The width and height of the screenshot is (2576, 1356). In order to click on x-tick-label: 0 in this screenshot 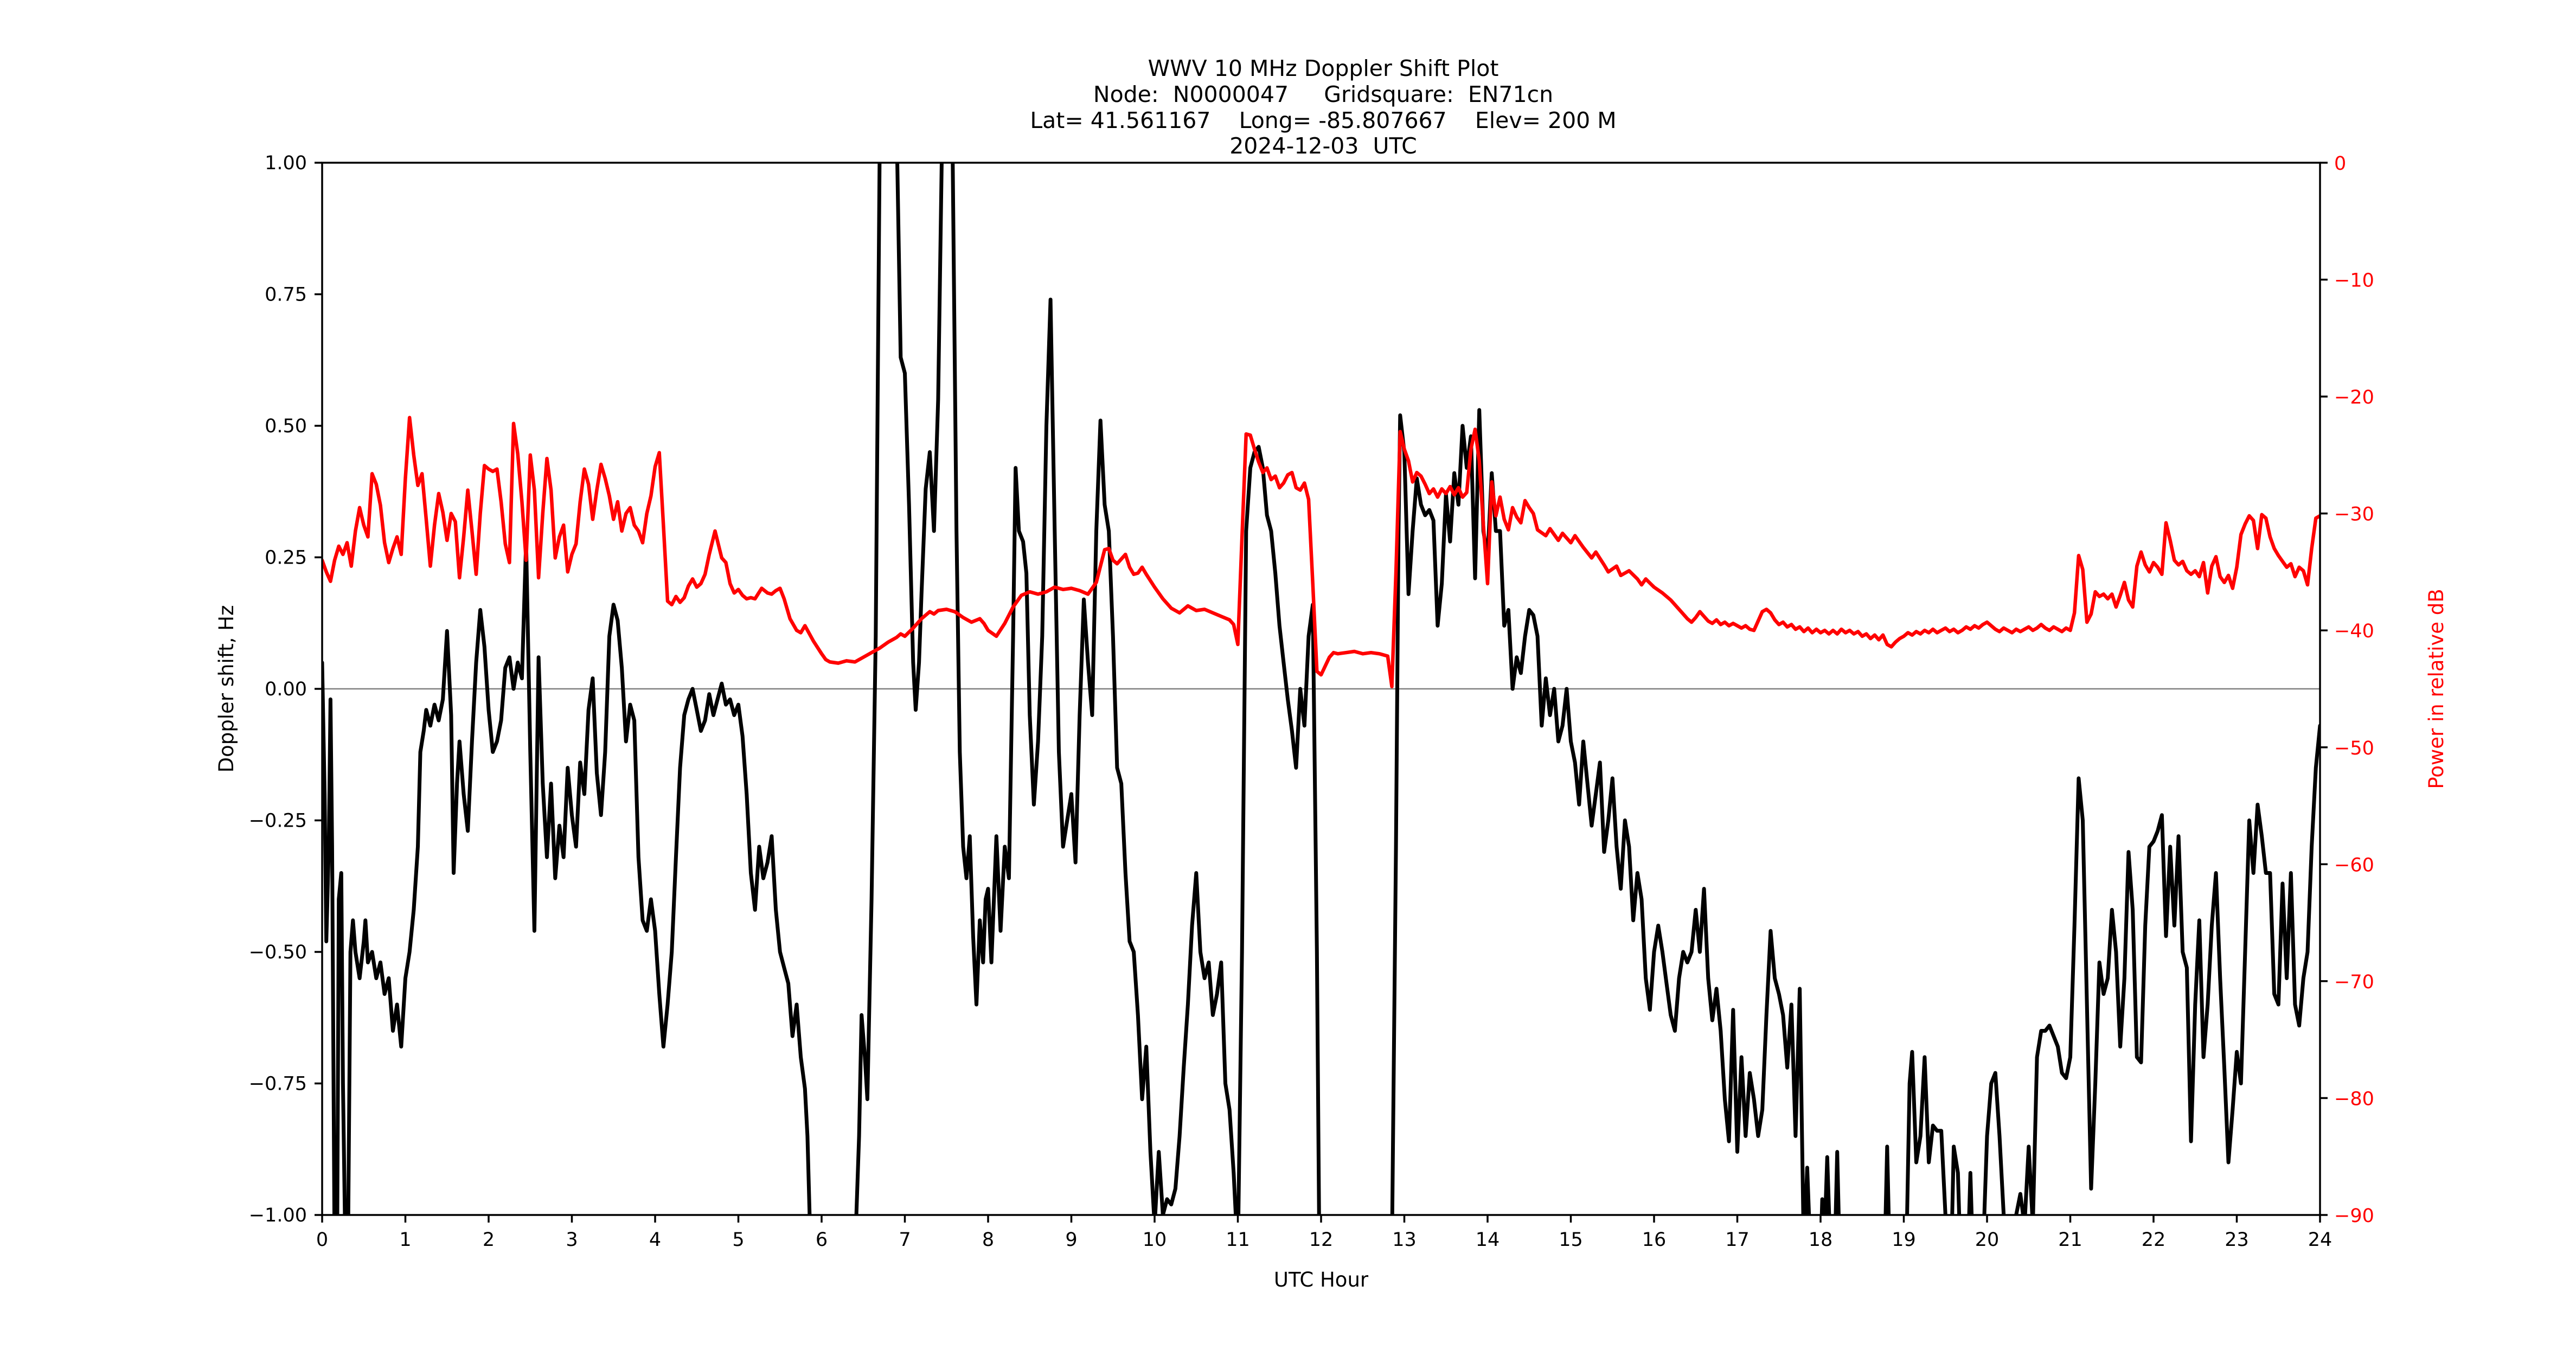, I will do `click(322, 1240)`.